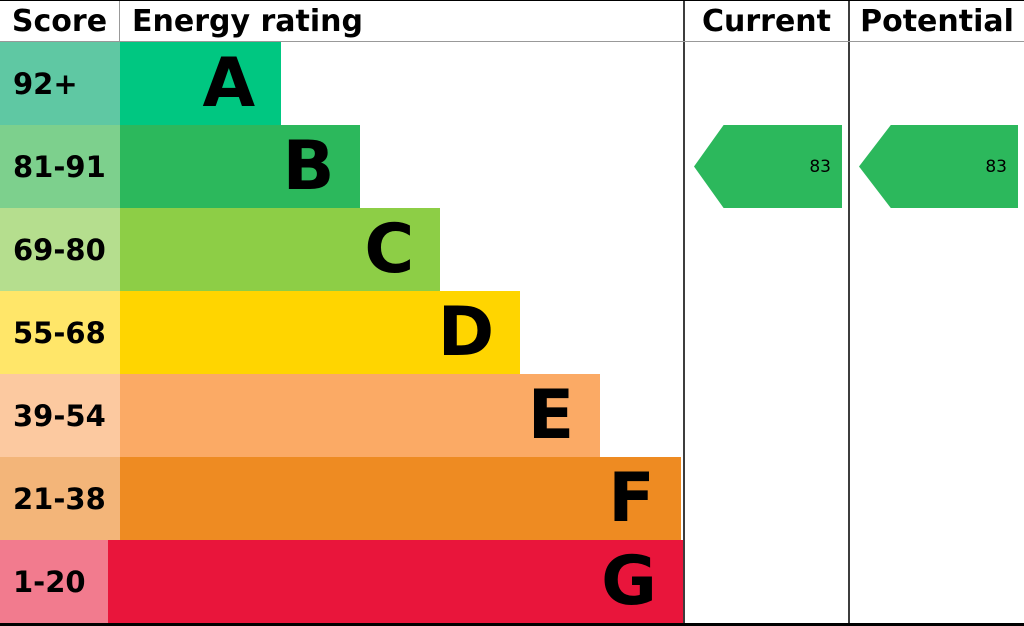 The width and height of the screenshot is (1024, 626). What do you see at coordinates (247, 21) in the screenshot?
I see `energy-rating-column-header: Energy rating` at bounding box center [247, 21].